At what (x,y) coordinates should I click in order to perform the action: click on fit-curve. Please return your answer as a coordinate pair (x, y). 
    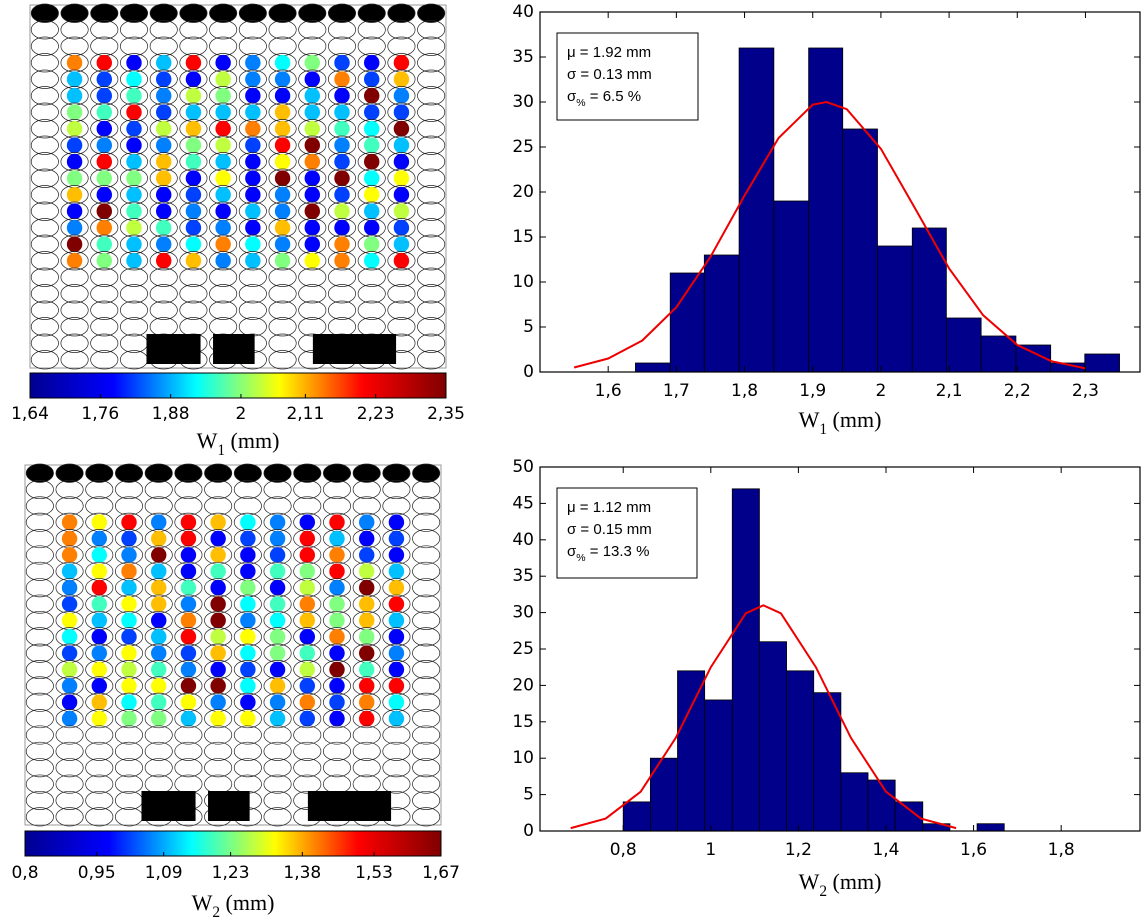
    Looking at the image, I should click on (829, 235).